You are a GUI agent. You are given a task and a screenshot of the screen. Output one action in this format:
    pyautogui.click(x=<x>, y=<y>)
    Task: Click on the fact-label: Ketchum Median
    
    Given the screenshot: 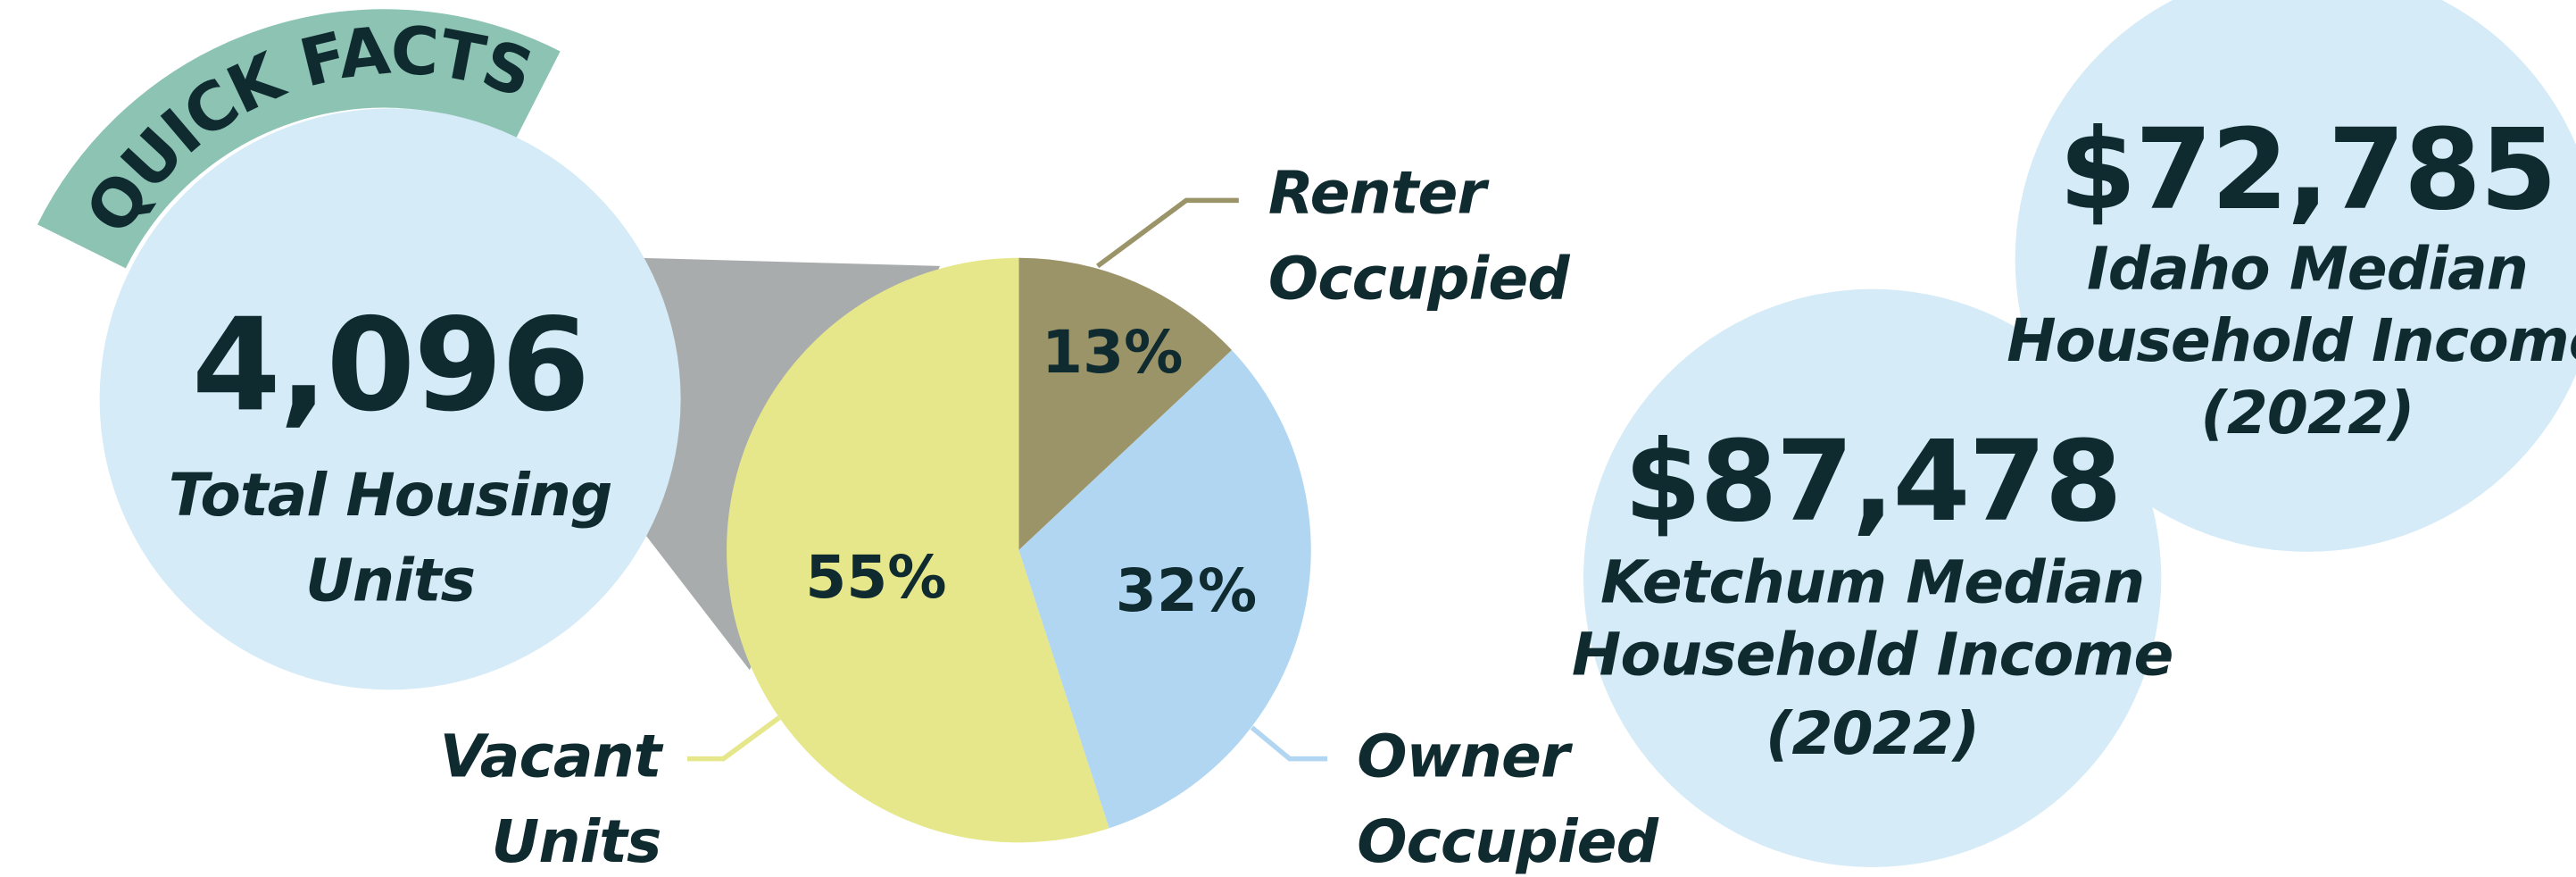 What is the action you would take?
    pyautogui.click(x=1872, y=582)
    